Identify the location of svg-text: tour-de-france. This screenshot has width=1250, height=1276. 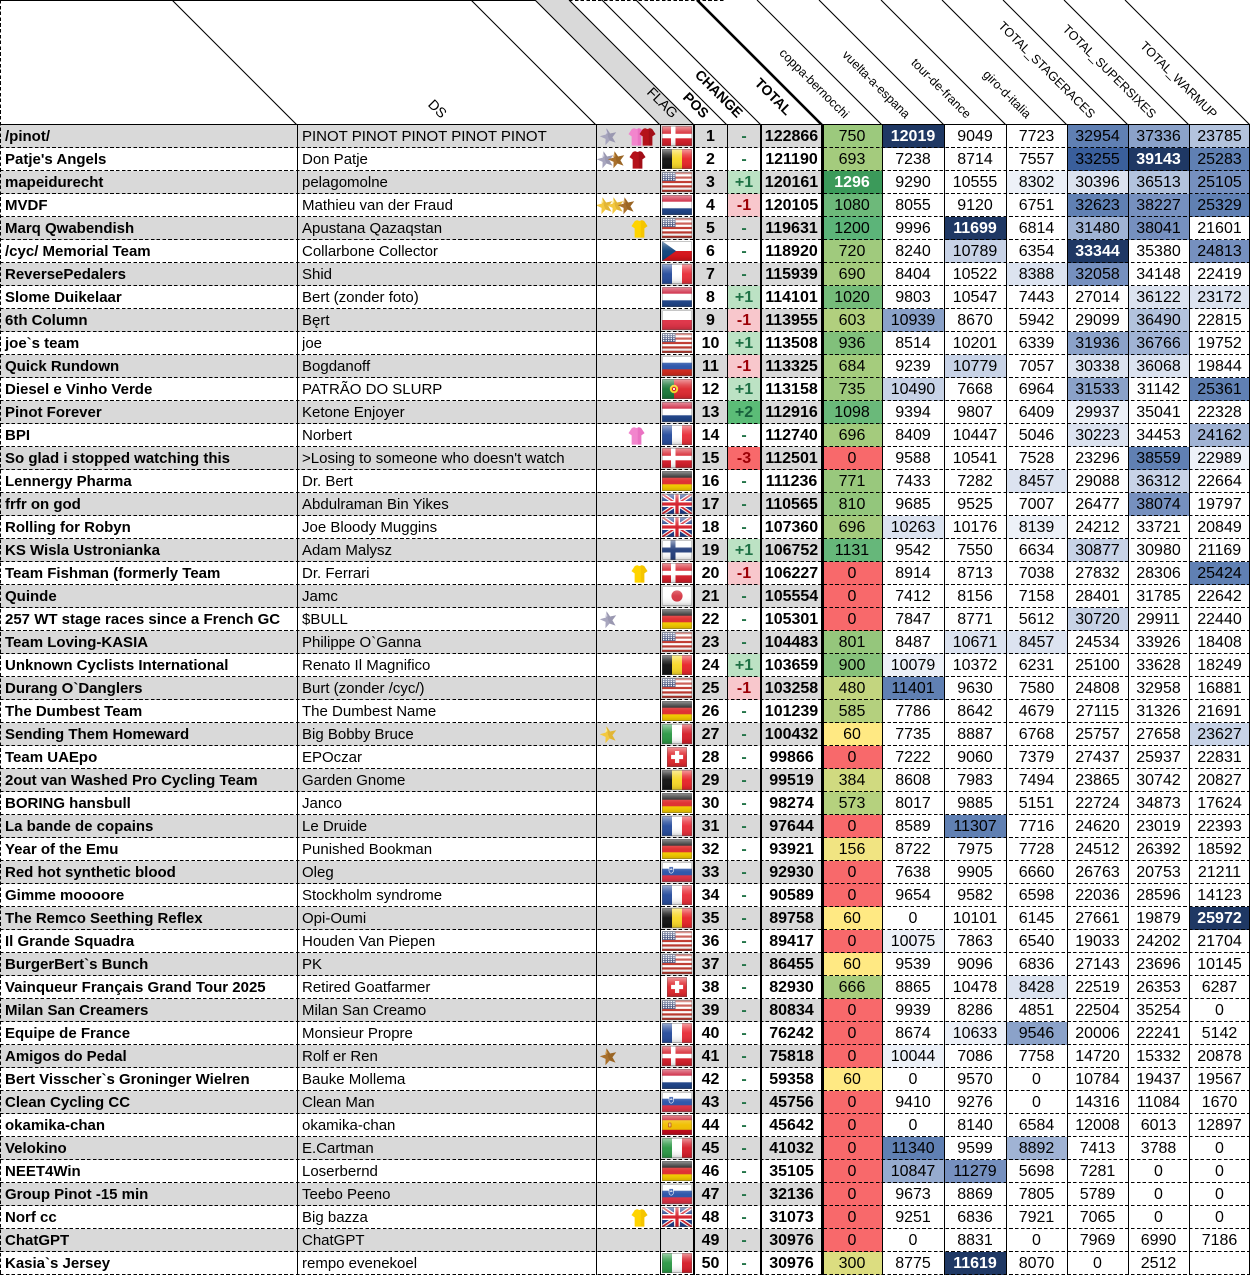
(940, 88).